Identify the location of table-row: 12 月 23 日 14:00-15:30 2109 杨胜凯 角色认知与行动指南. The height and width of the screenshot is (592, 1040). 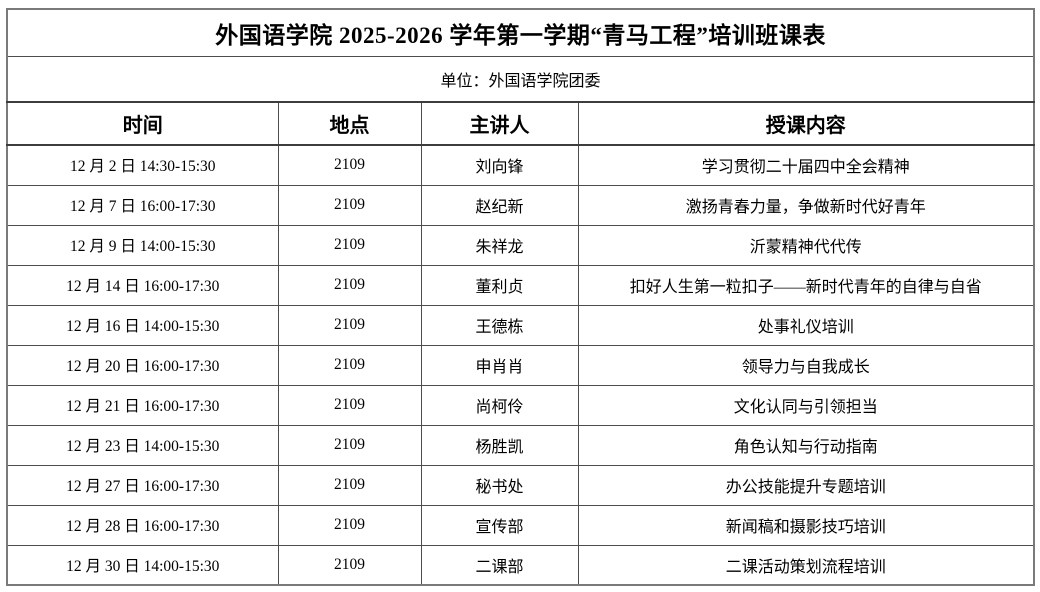
(520, 445).